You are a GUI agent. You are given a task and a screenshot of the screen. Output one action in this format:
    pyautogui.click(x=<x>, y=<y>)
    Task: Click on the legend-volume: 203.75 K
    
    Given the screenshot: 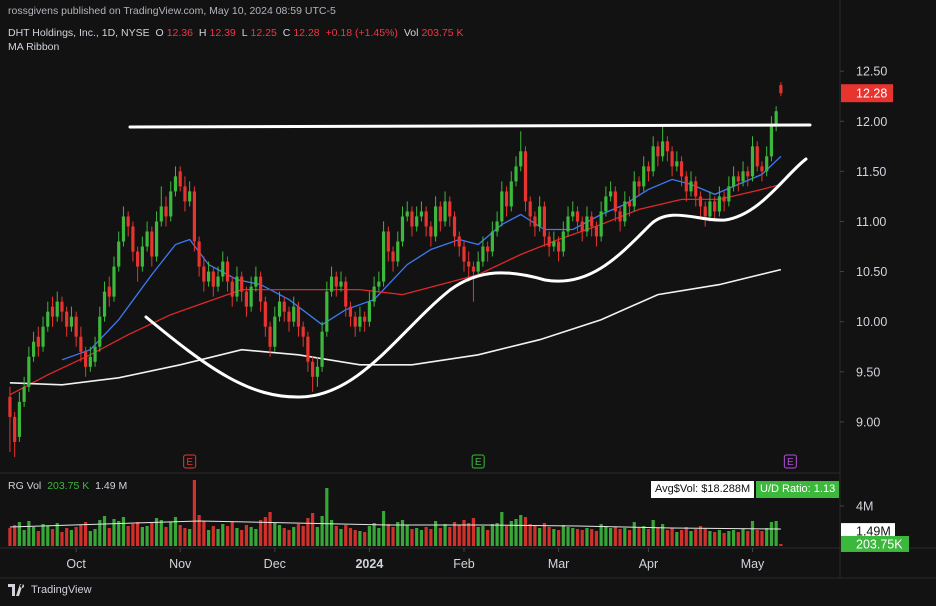 What is the action you would take?
    pyautogui.click(x=442, y=33)
    